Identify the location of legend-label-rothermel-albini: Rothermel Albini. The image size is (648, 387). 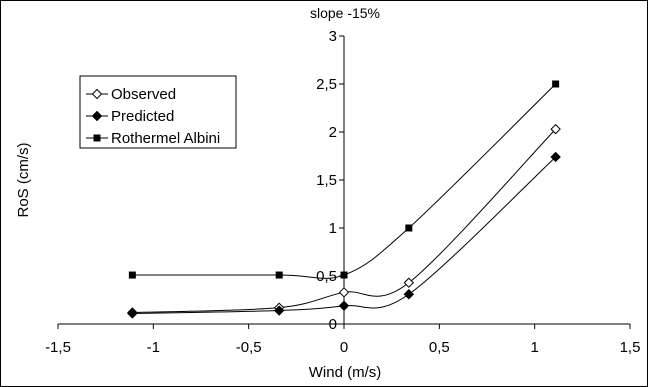
(165, 138).